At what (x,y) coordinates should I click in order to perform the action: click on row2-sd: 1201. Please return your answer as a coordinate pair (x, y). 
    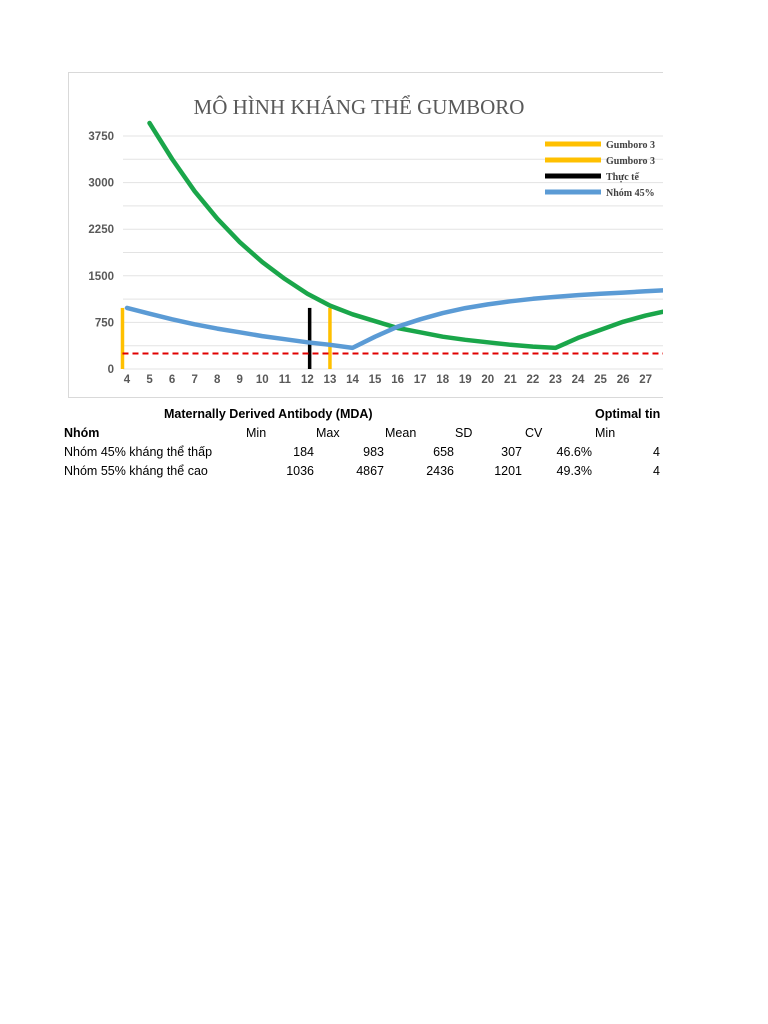
    Looking at the image, I should click on (508, 471).